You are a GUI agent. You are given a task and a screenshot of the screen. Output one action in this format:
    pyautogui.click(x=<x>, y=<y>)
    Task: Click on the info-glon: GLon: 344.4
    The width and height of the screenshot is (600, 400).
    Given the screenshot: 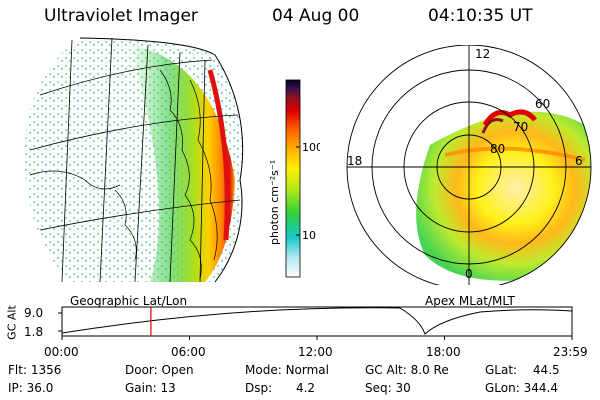 What is the action you would take?
    pyautogui.click(x=521, y=388)
    